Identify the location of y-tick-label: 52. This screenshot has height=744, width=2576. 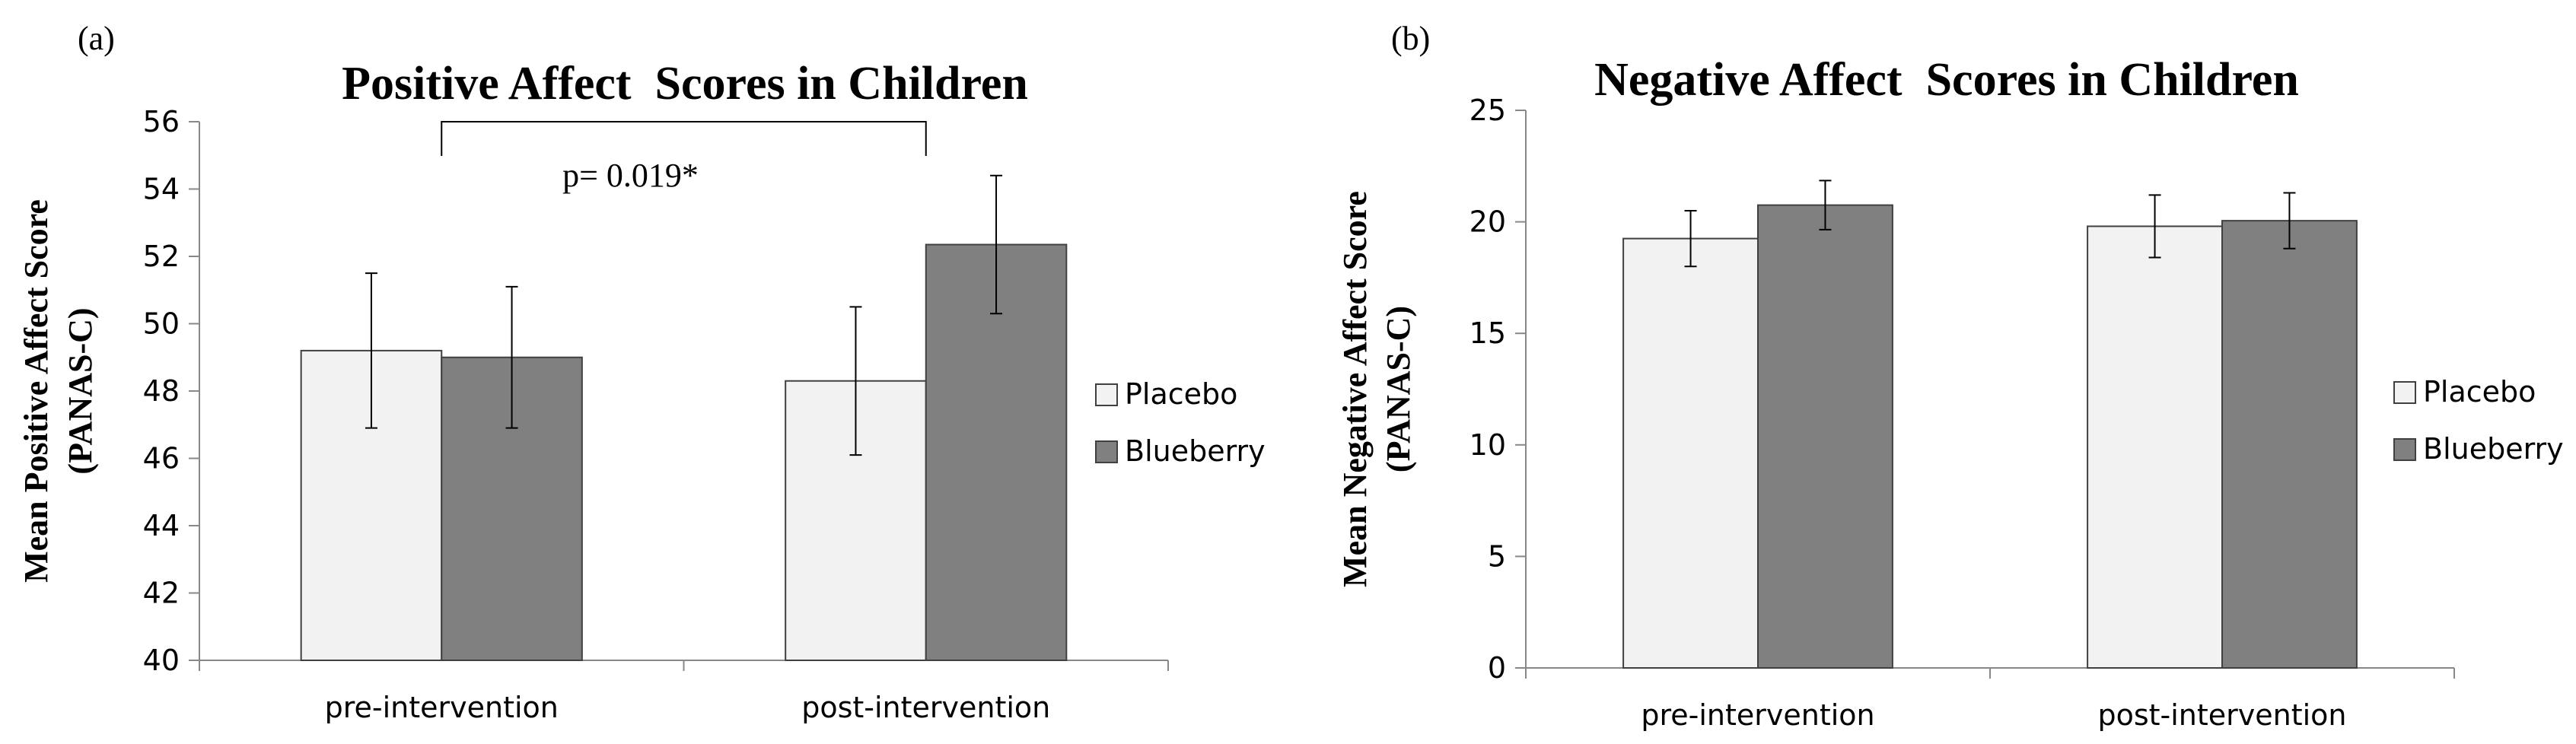
(161, 256).